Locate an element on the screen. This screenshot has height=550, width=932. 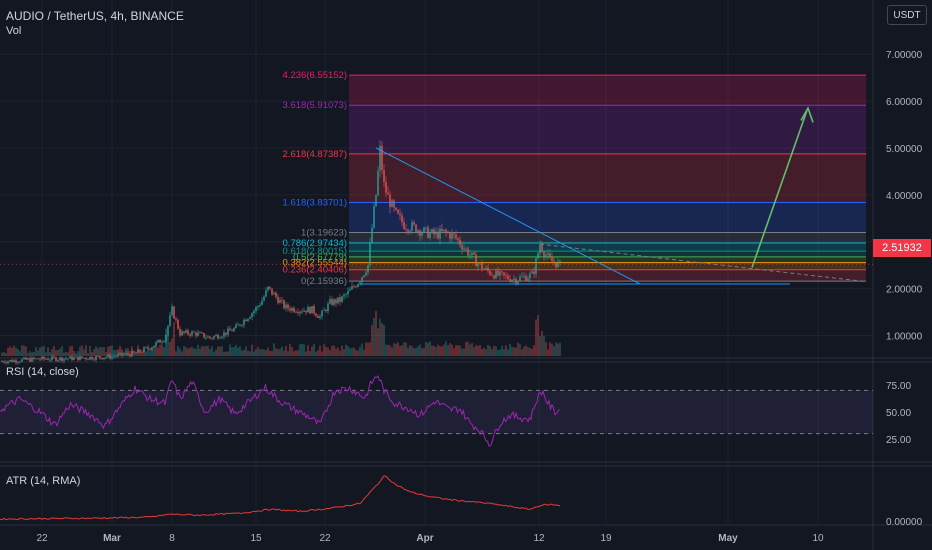
rsi-axis-label: 50.00 is located at coordinates (898, 413).